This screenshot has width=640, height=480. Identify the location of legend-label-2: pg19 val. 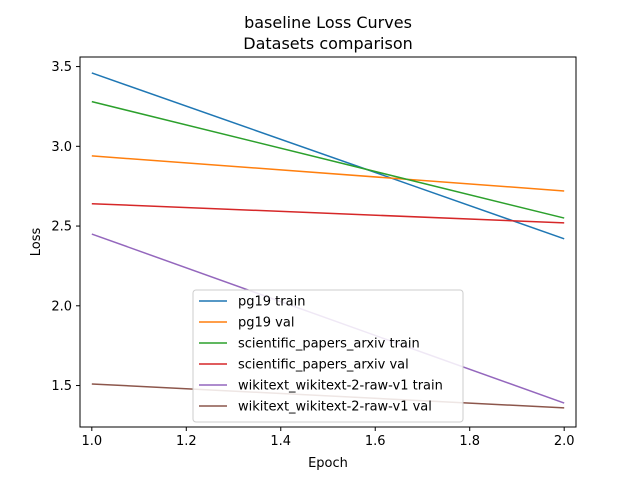
(266, 323).